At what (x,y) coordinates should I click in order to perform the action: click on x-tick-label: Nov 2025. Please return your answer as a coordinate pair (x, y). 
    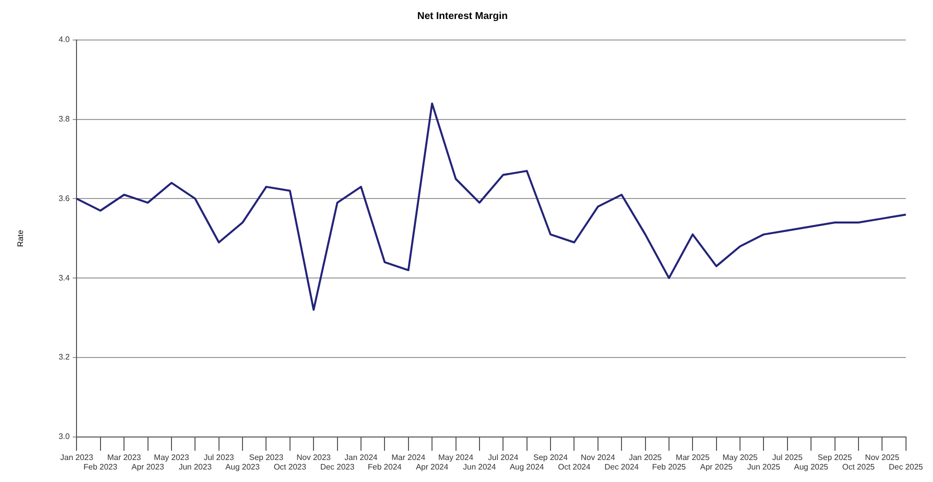
    Looking at the image, I should click on (882, 457).